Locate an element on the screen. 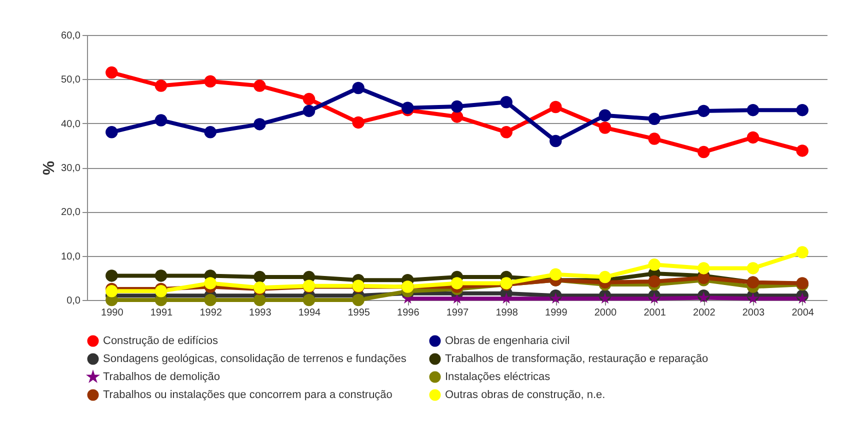 This screenshot has width=860, height=441. x-tick-label: 1990 is located at coordinates (112, 313).